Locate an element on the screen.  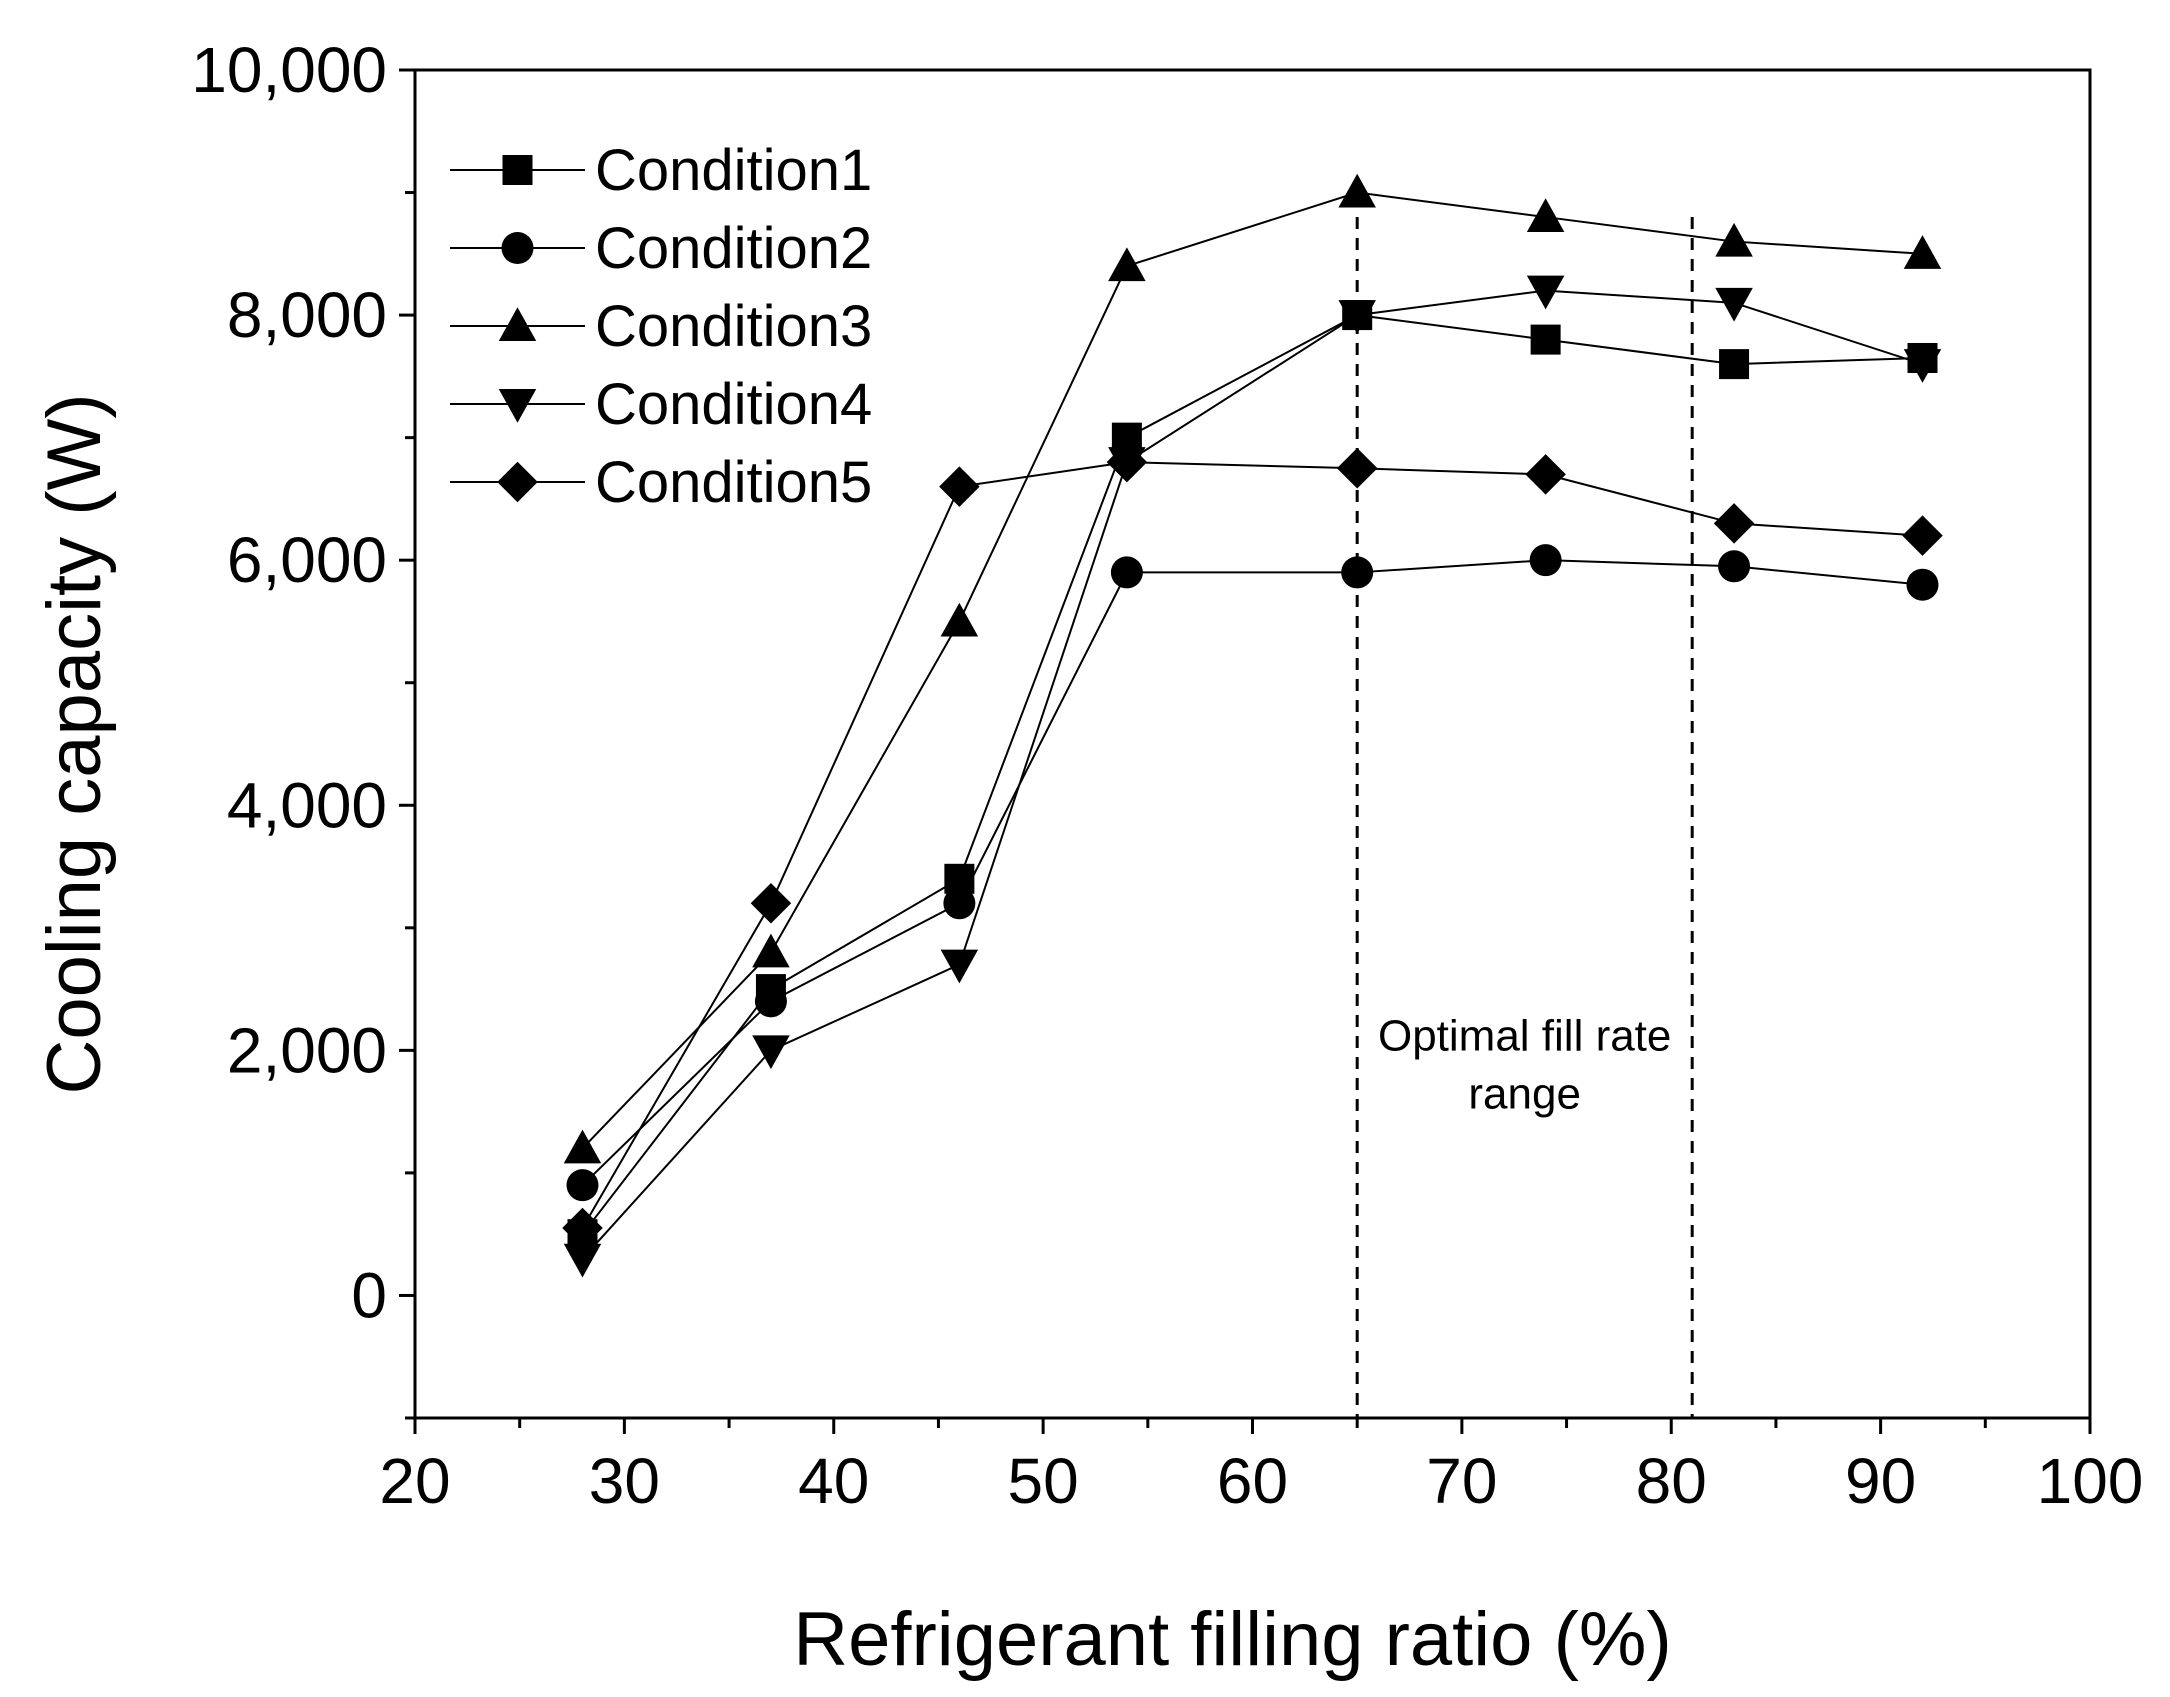
reference-lines is located at coordinates (1524, 817).